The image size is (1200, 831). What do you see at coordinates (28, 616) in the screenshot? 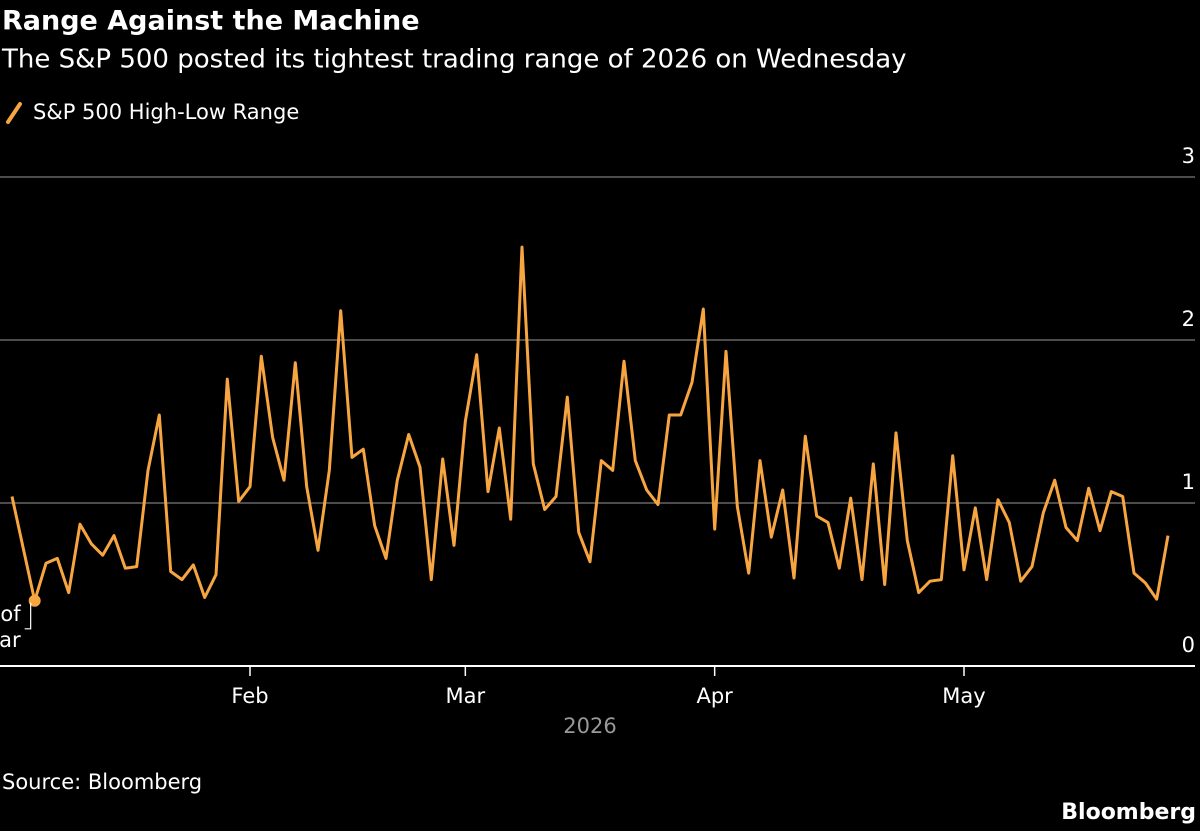
I see `annotation-connector` at bounding box center [28, 616].